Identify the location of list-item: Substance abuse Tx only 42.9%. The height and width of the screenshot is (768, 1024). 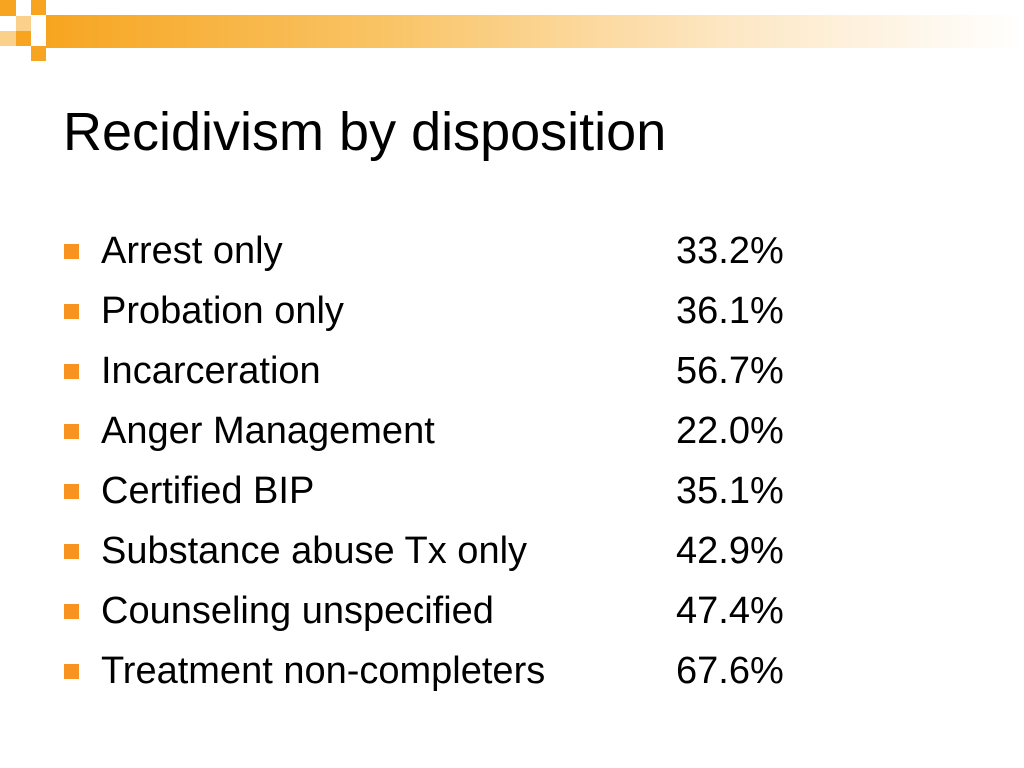
(464, 552).